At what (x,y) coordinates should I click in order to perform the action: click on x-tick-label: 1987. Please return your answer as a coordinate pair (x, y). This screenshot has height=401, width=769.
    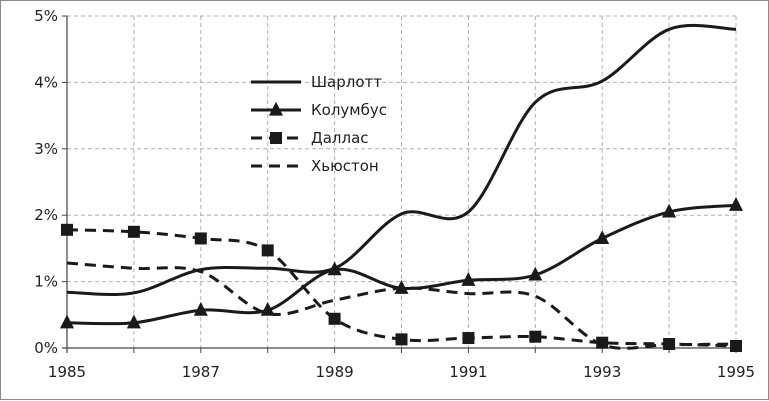
    Looking at the image, I should click on (201, 372).